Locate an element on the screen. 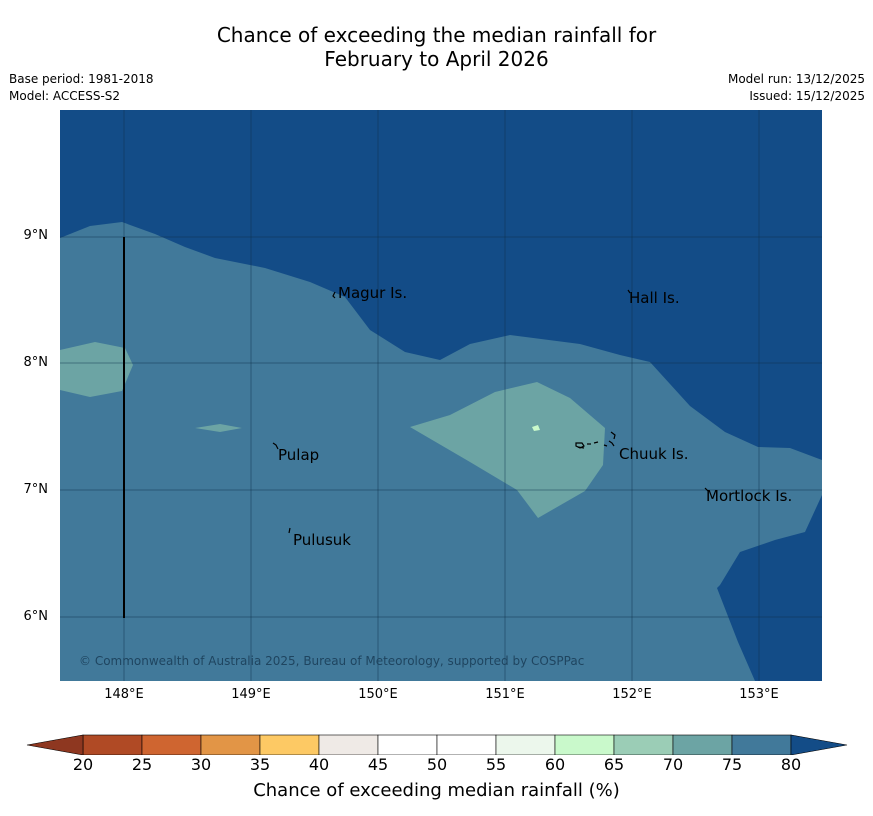  colorbar-tick-label: 40 is located at coordinates (319, 764).